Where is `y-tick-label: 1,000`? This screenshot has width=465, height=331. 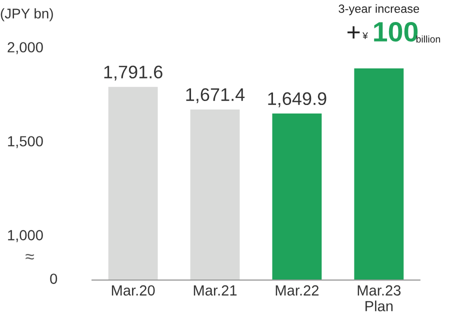 y-tick-label: 1,000 is located at coordinates (25, 236).